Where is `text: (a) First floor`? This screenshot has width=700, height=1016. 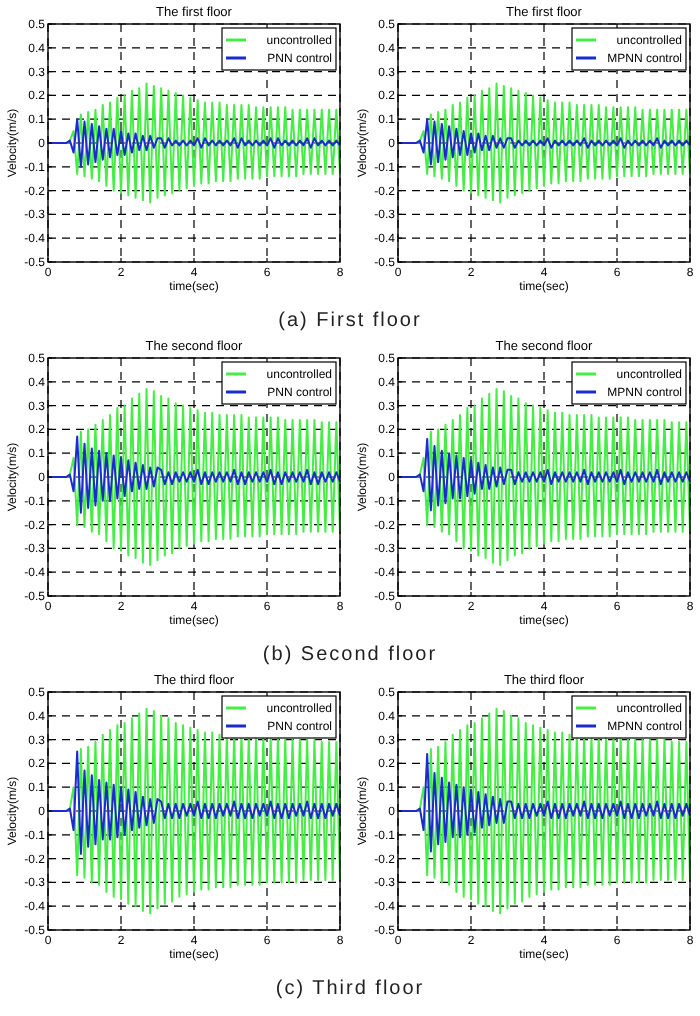
text: (a) First floor is located at coordinates (350, 321).